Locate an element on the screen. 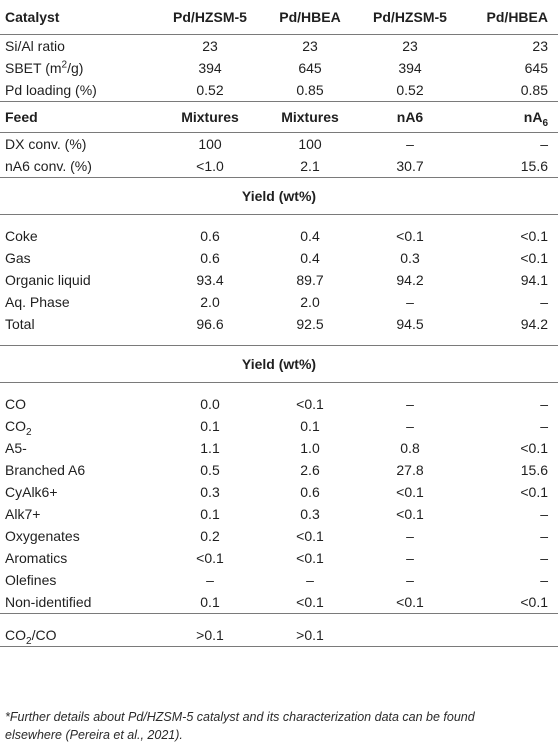 The image size is (558, 744). table-row: CO 0.0 <0.1 – – is located at coordinates (279, 404).